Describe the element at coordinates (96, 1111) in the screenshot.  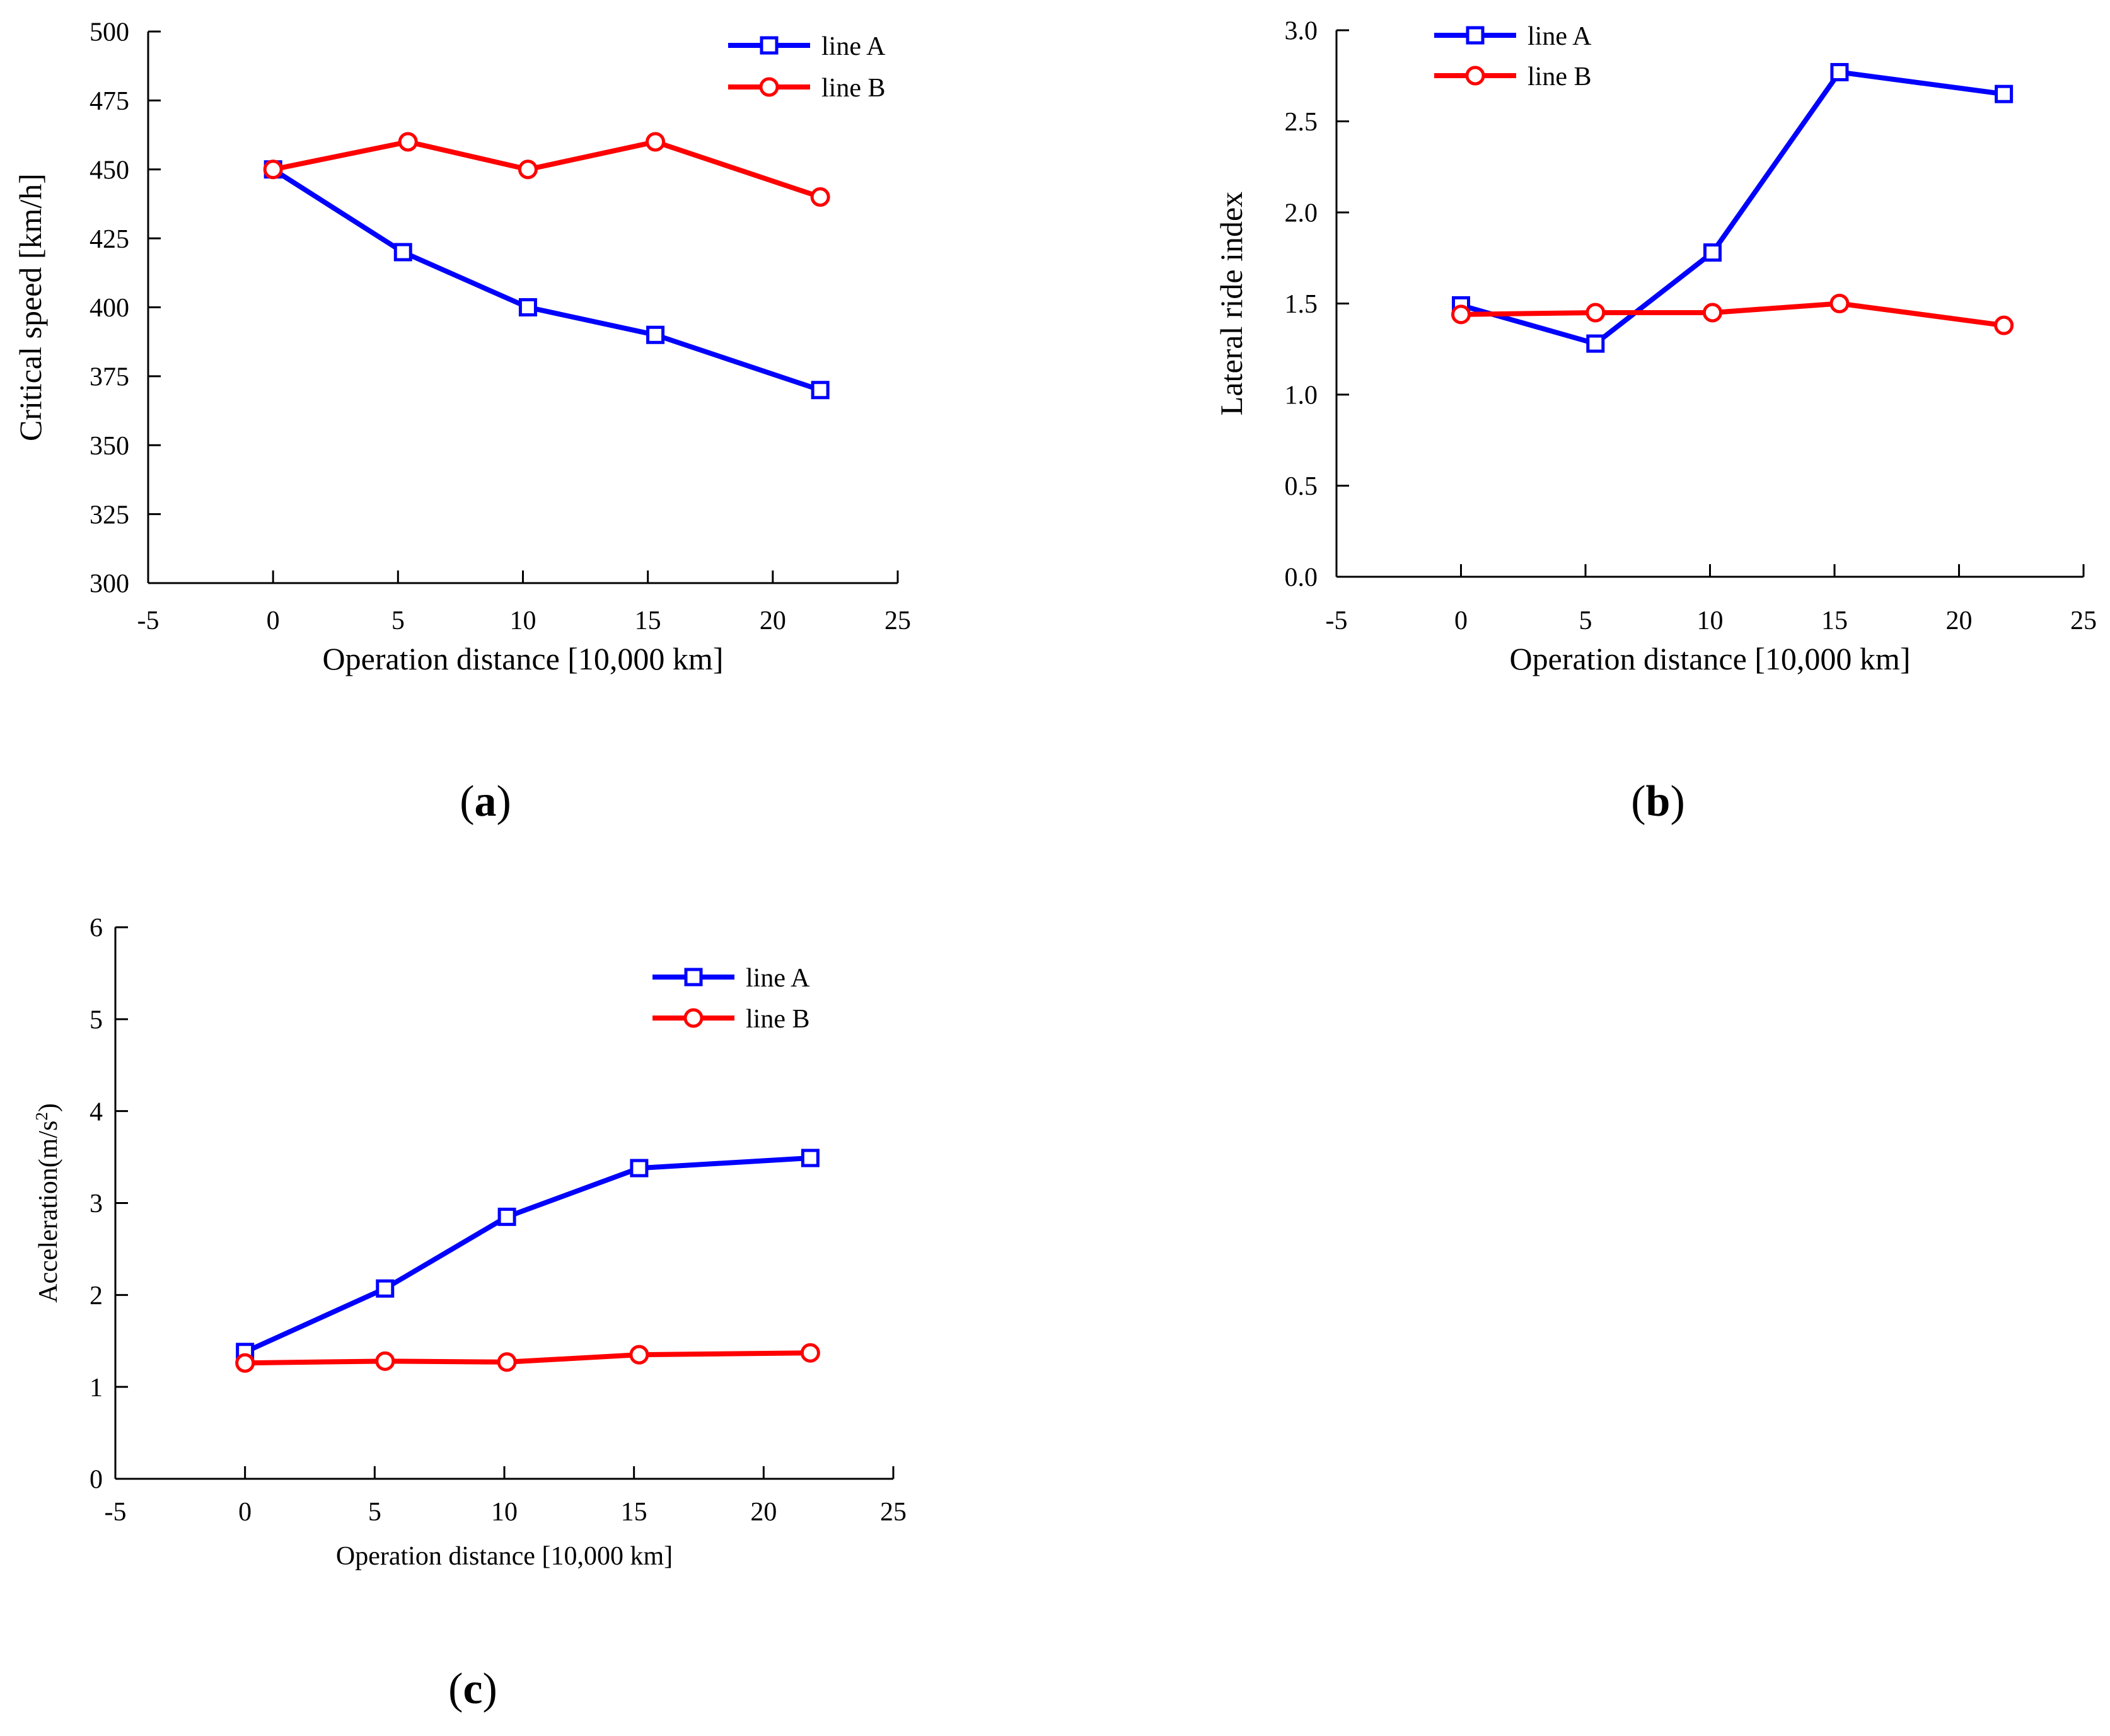
I see `y-tick-label: 4` at that location.